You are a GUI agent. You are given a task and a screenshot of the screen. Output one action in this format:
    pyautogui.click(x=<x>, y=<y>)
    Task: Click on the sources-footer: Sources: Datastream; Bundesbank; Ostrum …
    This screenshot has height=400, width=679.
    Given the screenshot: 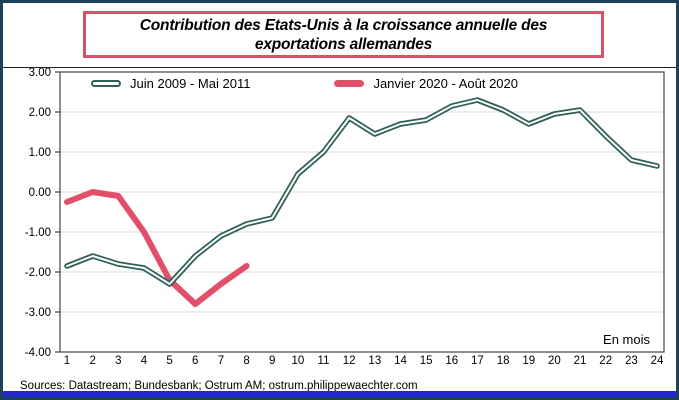 What is the action you would take?
    pyautogui.click(x=219, y=386)
    